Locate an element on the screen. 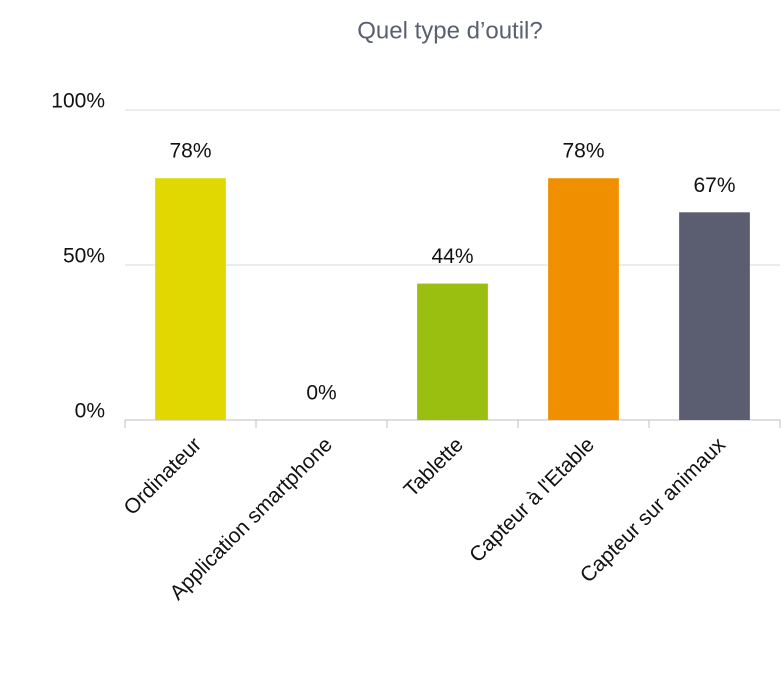 The image size is (784, 685). data-label: 67% is located at coordinates (714, 185).